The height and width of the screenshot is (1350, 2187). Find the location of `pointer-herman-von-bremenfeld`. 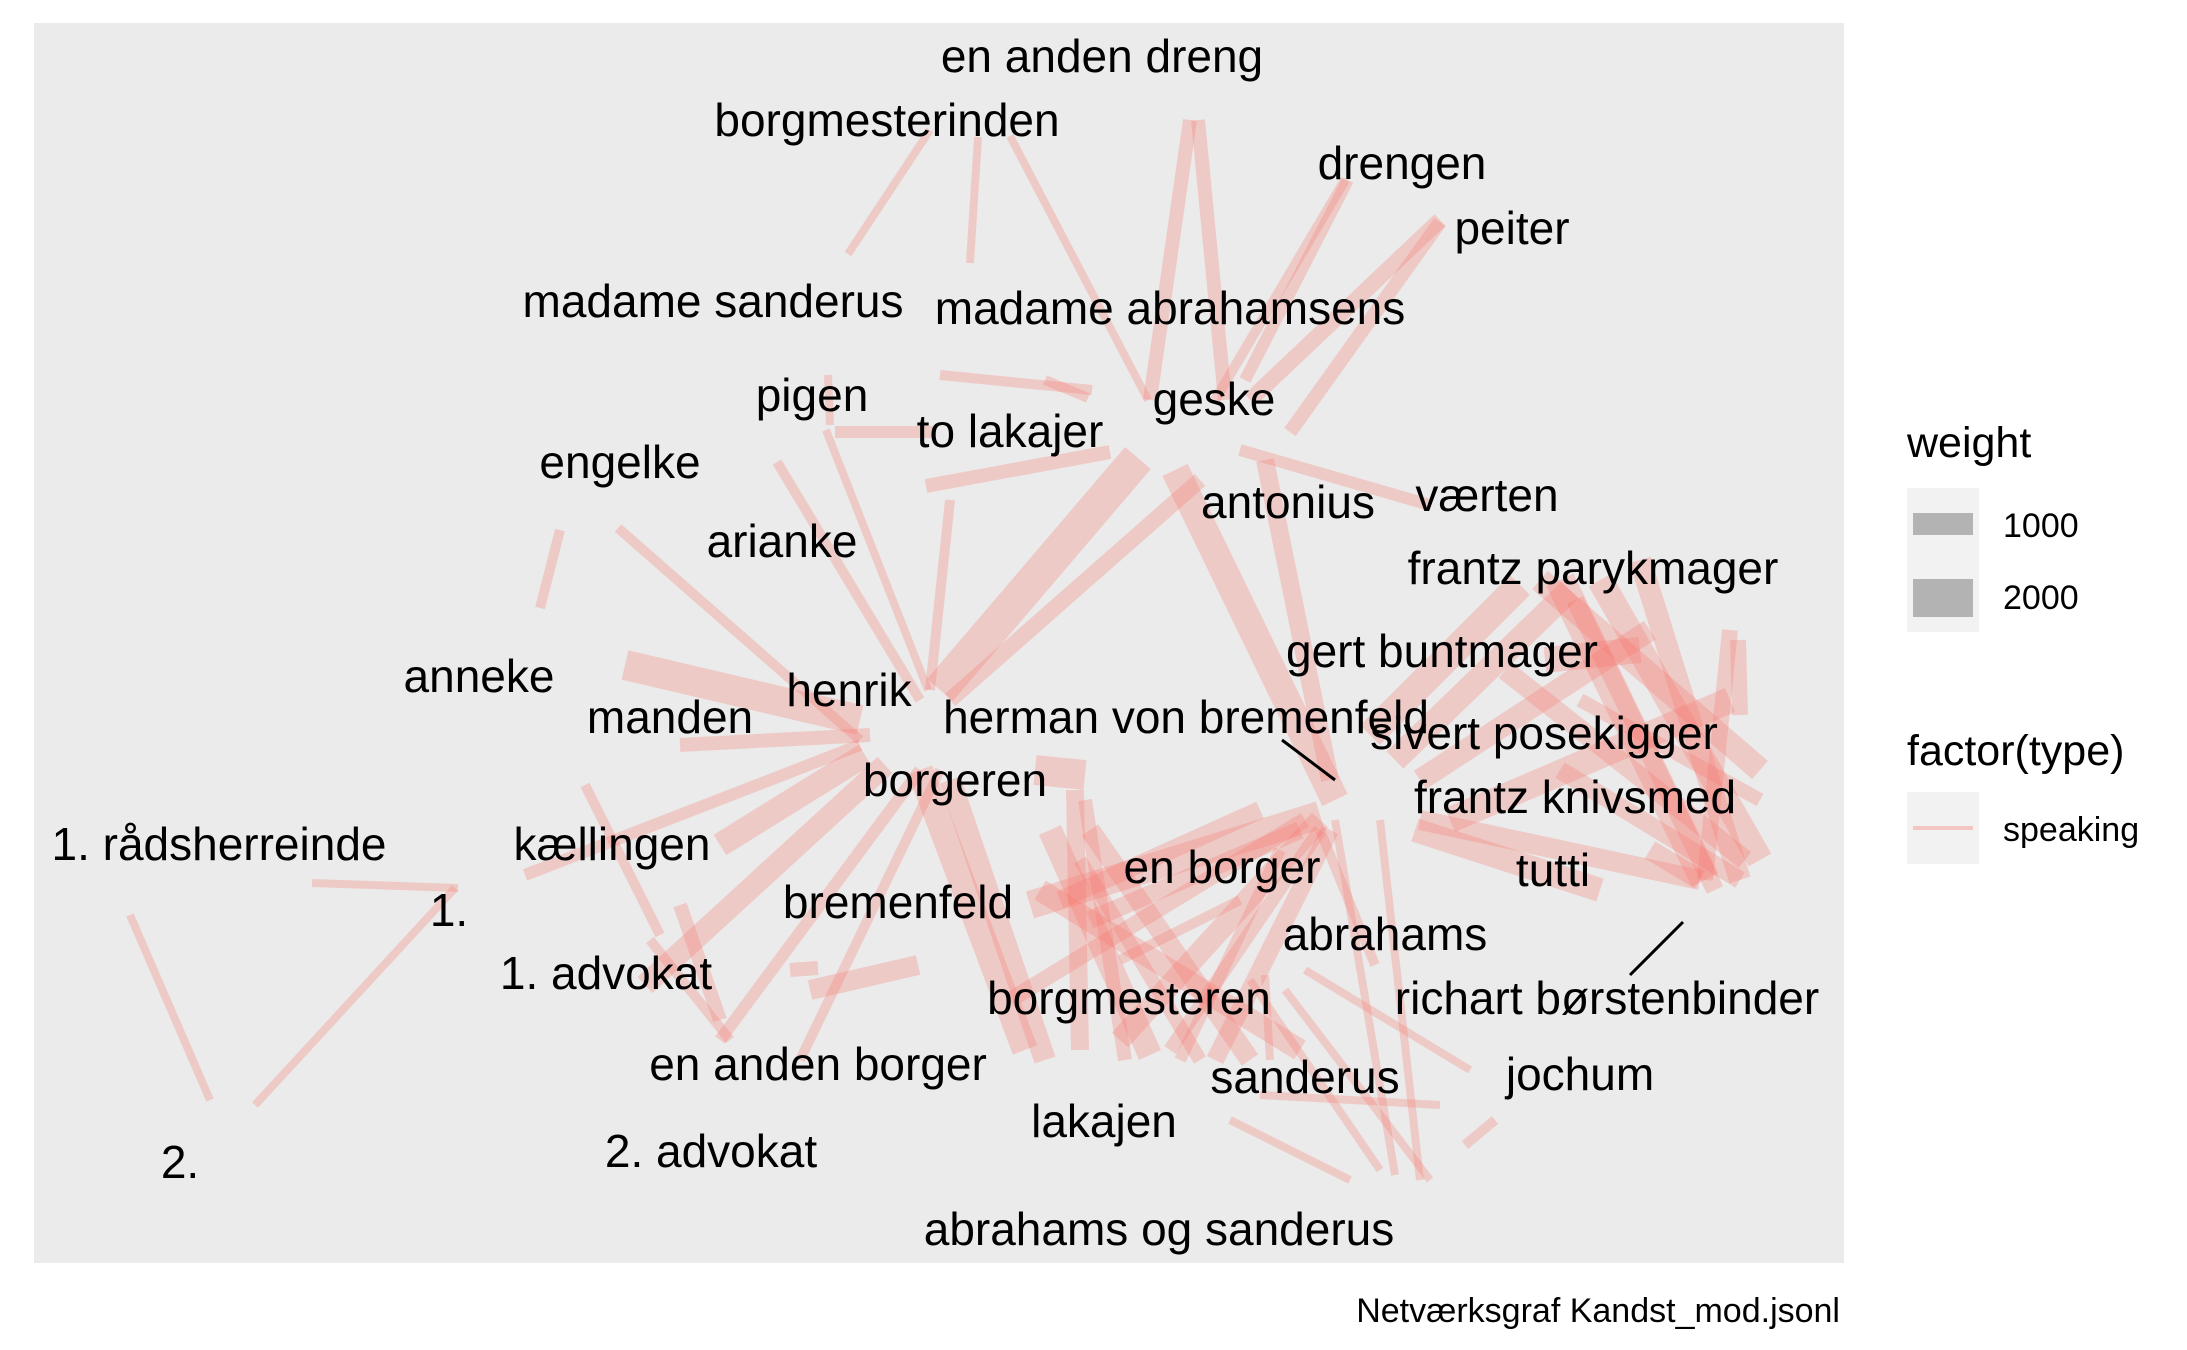

pointer-herman-von-bremenfeld is located at coordinates (1308, 760).